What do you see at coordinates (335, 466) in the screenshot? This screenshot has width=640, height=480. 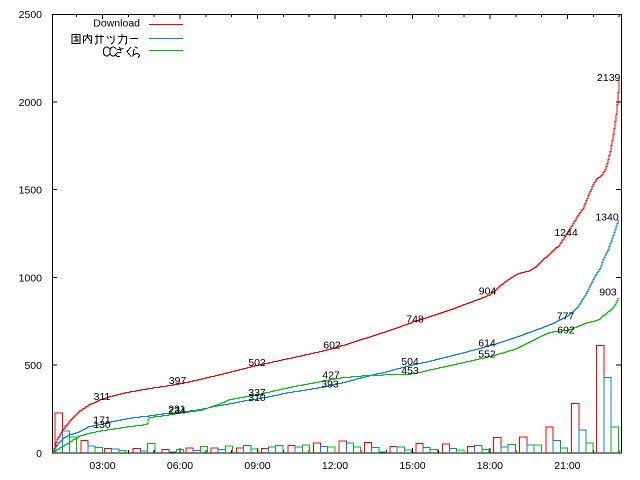 I see `svg-text: 12:00` at bounding box center [335, 466].